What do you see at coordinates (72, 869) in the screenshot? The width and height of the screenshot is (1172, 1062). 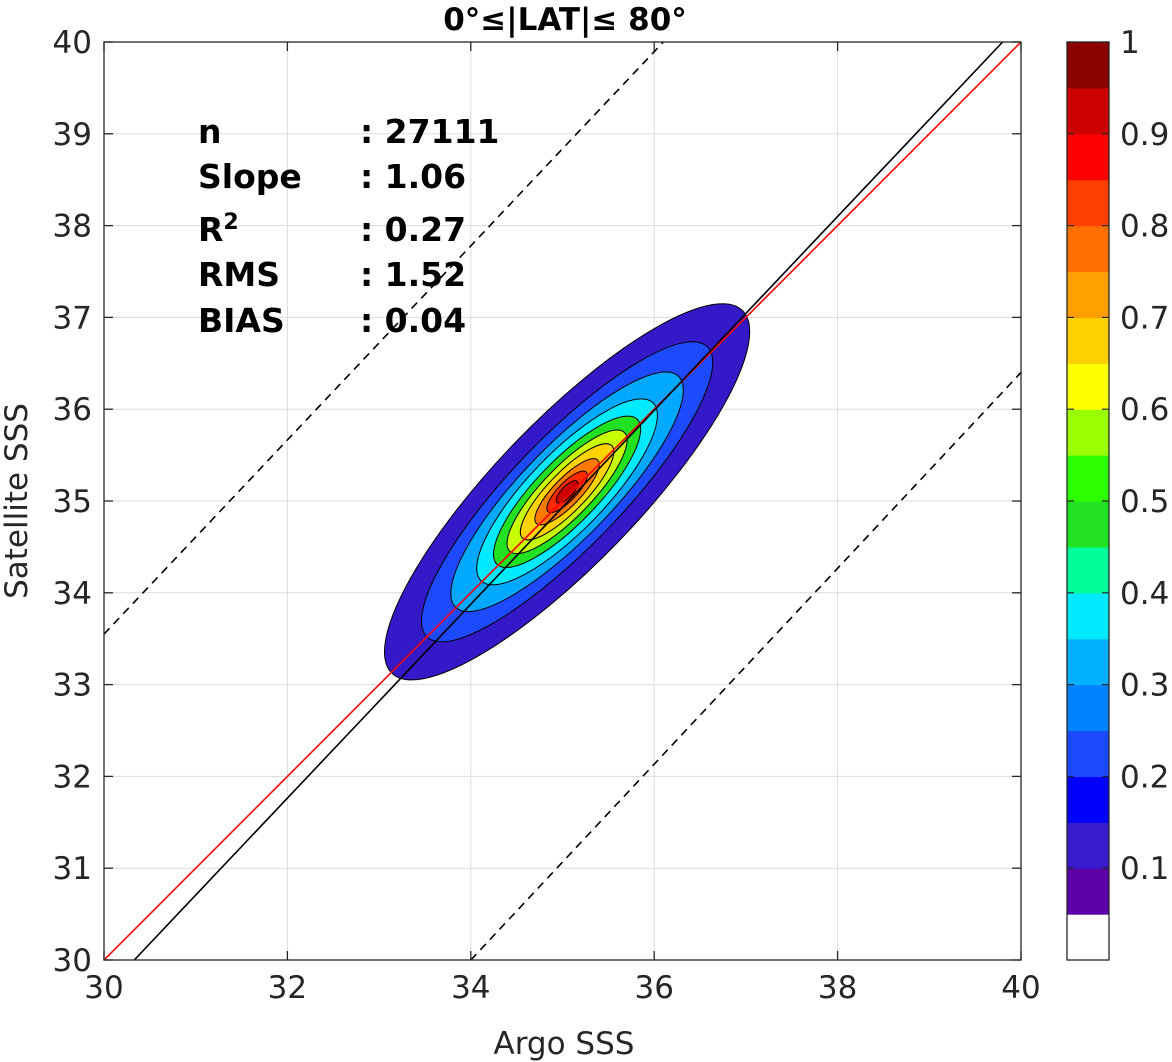 I see `y-tick-label: 31` at bounding box center [72, 869].